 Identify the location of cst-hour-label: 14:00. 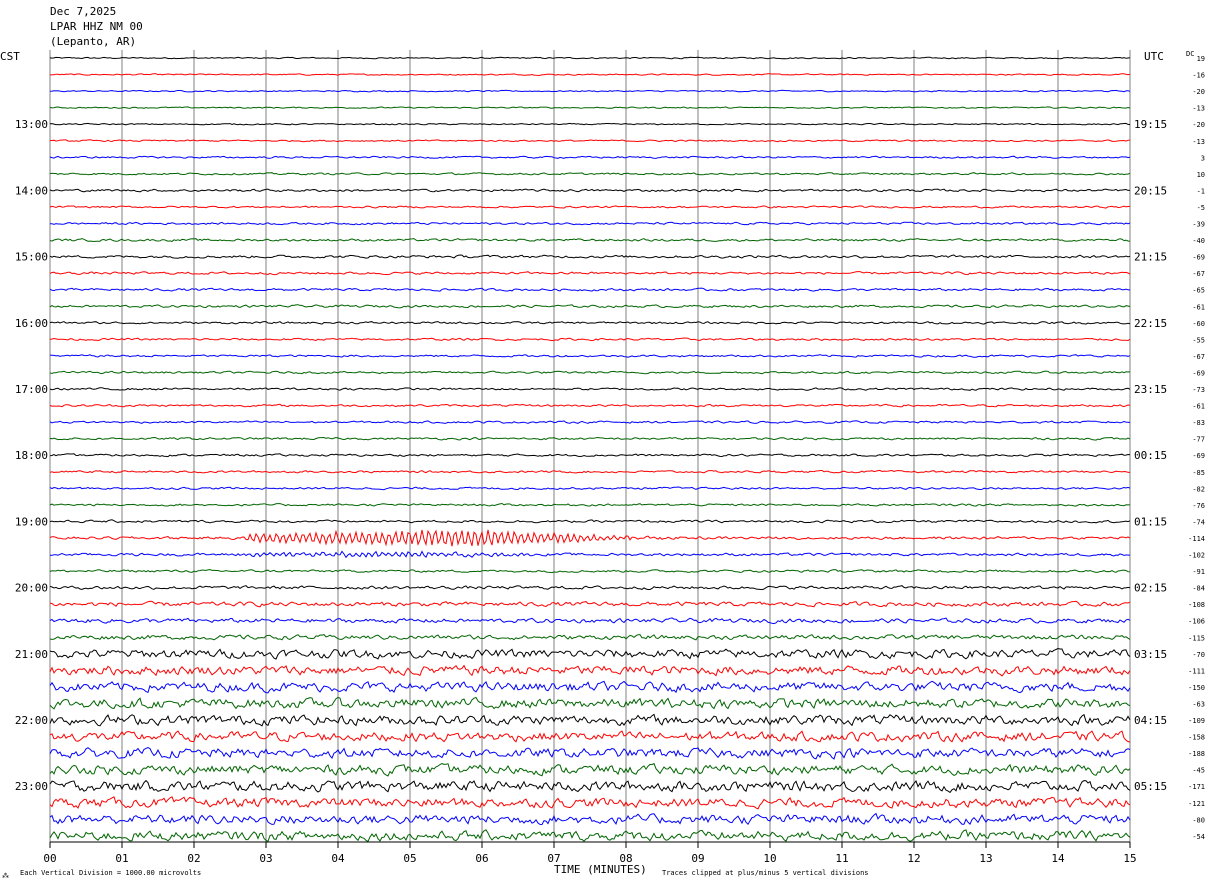
(31, 190).